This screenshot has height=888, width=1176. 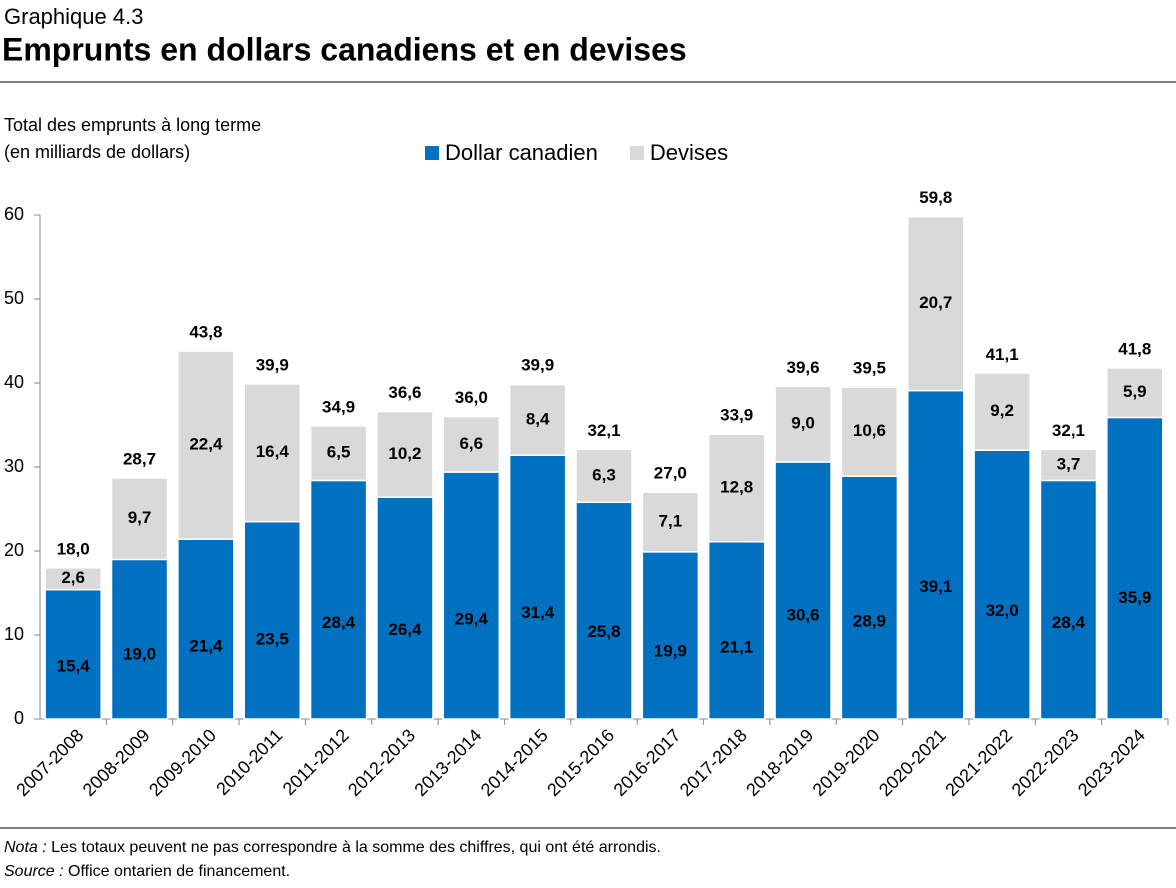 I want to click on x-tick-label: 2018-2019, so click(x=779, y=762).